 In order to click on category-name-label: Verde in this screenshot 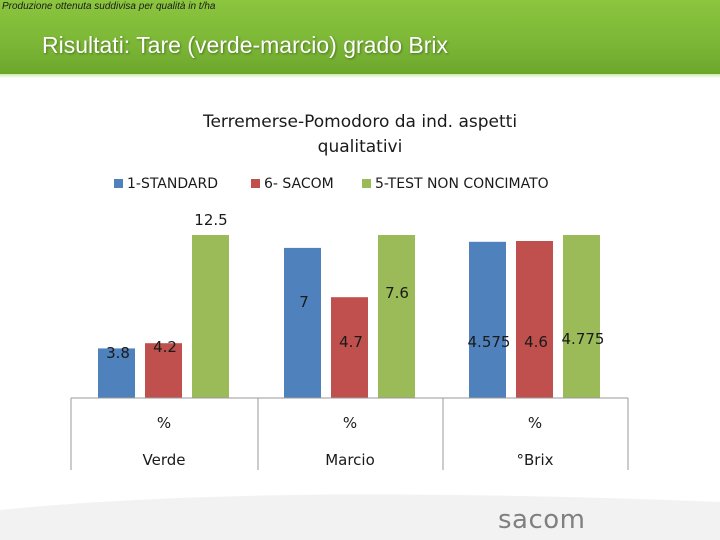, I will do `click(164, 460)`.